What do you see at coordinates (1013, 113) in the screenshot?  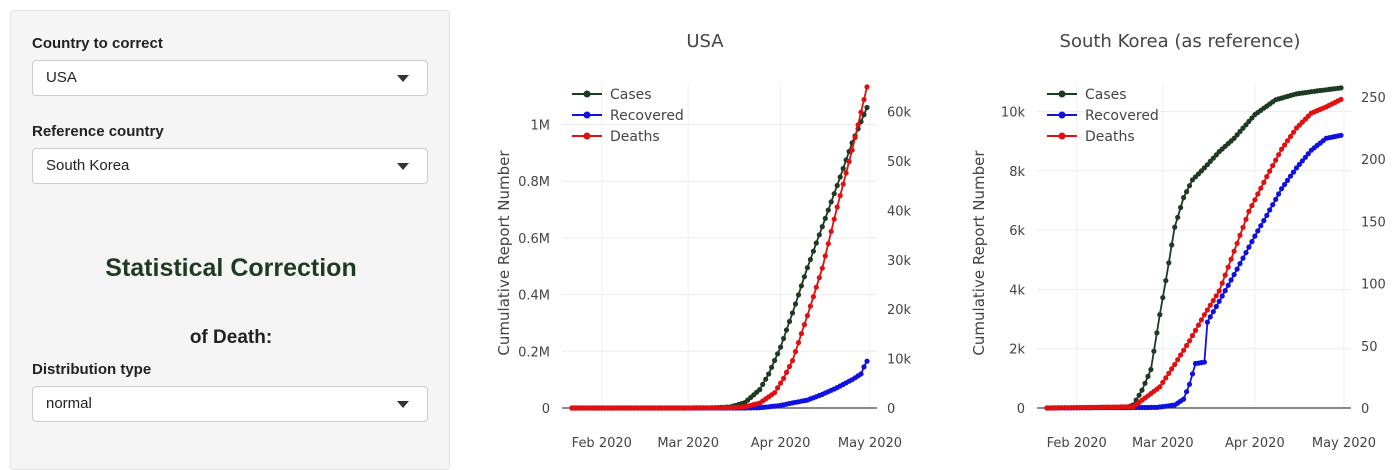 I see `y-tick-label: 10k` at bounding box center [1013, 113].